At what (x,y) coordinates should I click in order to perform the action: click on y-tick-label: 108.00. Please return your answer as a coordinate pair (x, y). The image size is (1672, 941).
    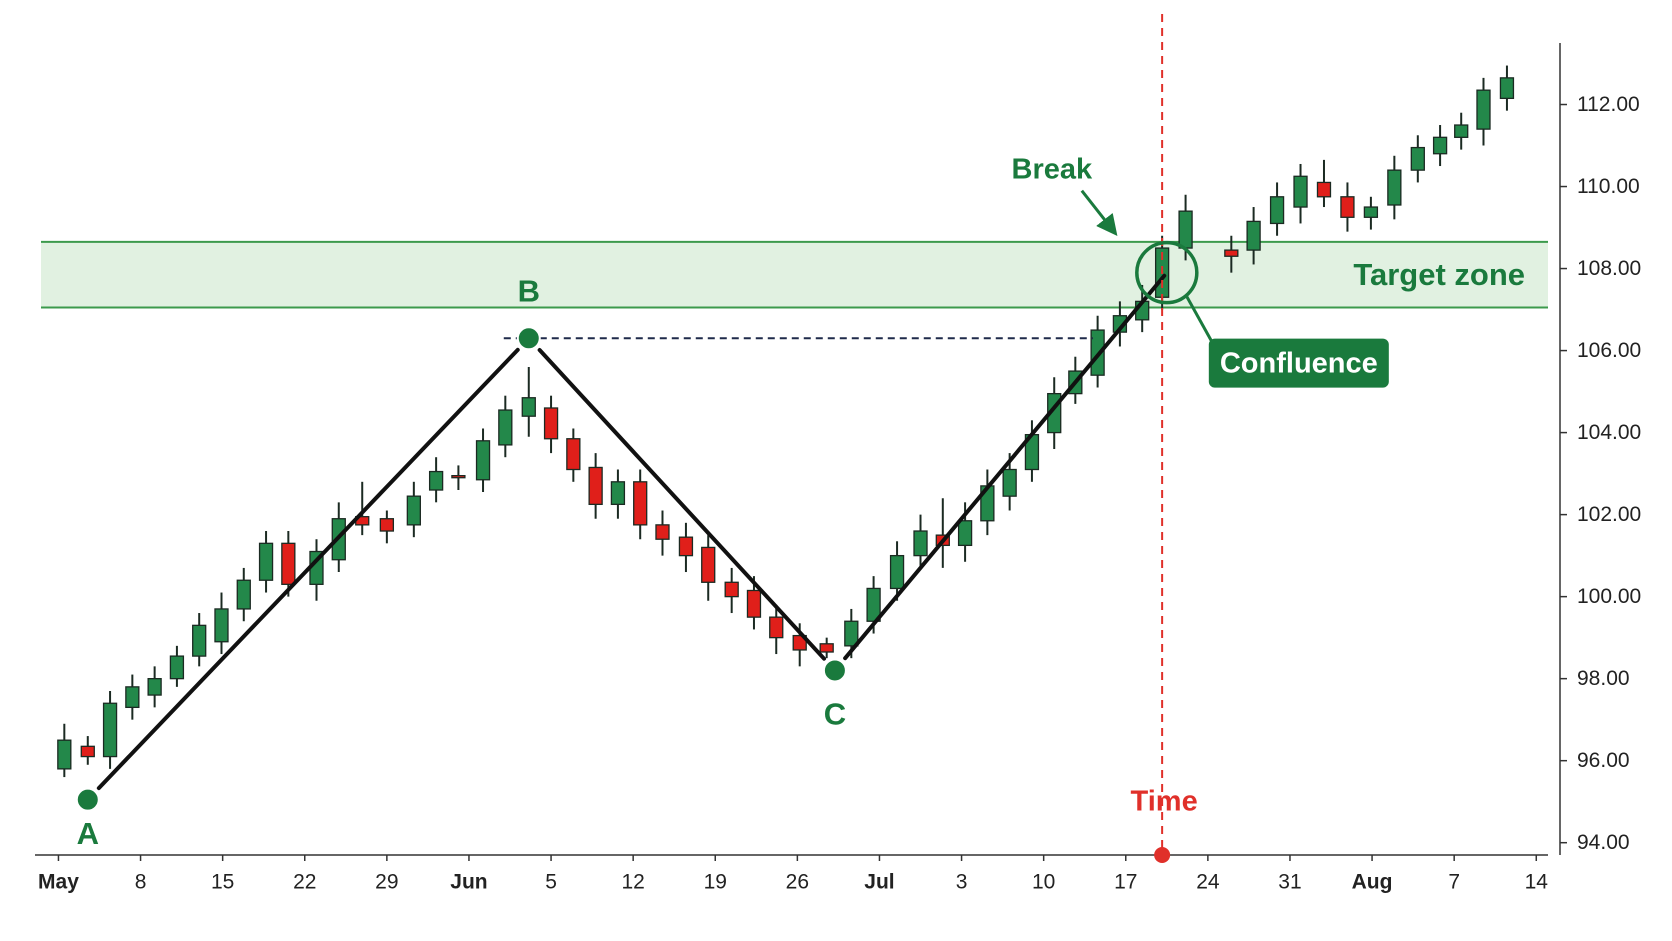
    Looking at the image, I should click on (1609, 268).